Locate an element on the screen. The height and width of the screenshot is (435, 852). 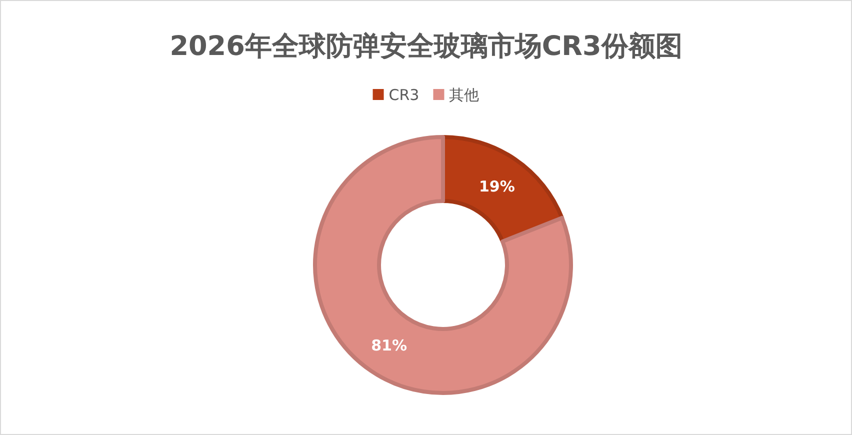
legend-label: CR3 is located at coordinates (404, 95).